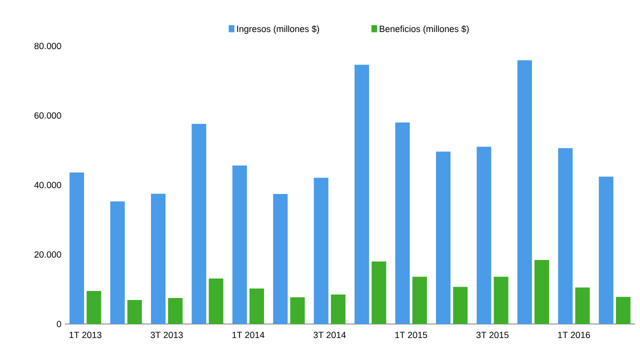 This screenshot has width=640, height=350. What do you see at coordinates (166, 335) in the screenshot?
I see `x-tick-label: 3T 2013` at bounding box center [166, 335].